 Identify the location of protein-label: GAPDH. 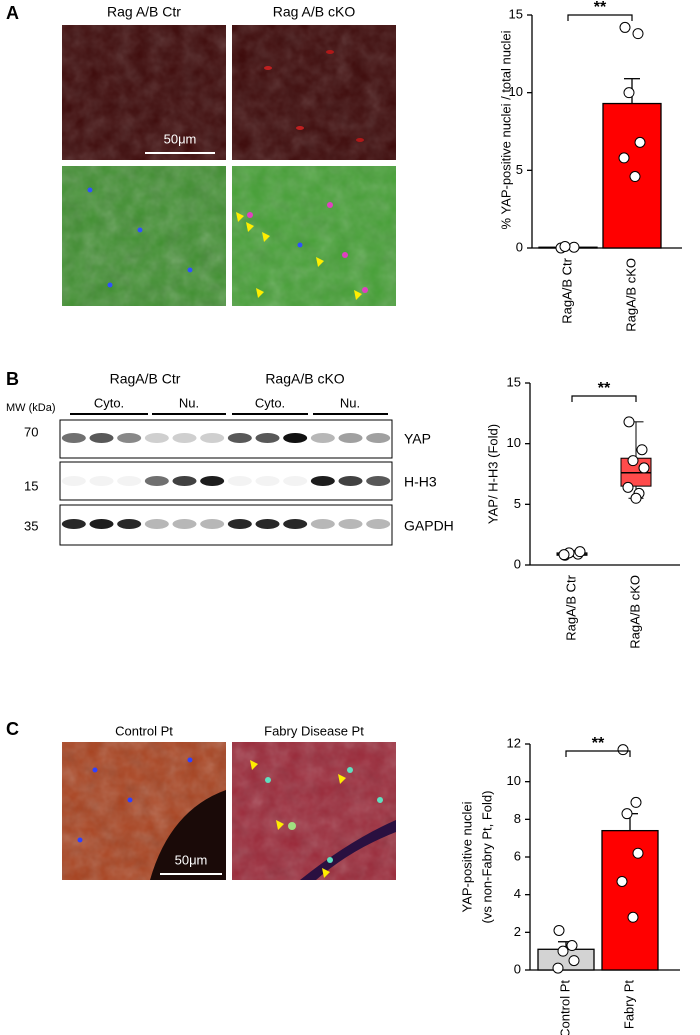
(429, 526).